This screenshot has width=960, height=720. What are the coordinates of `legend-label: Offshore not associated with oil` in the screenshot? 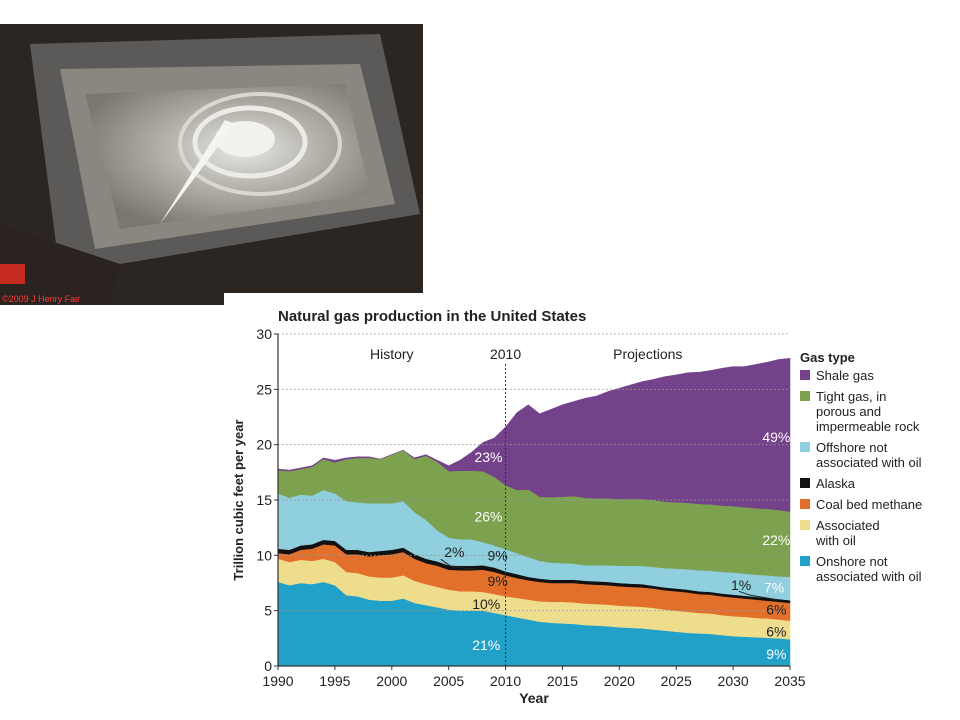 It's located at (869, 455).